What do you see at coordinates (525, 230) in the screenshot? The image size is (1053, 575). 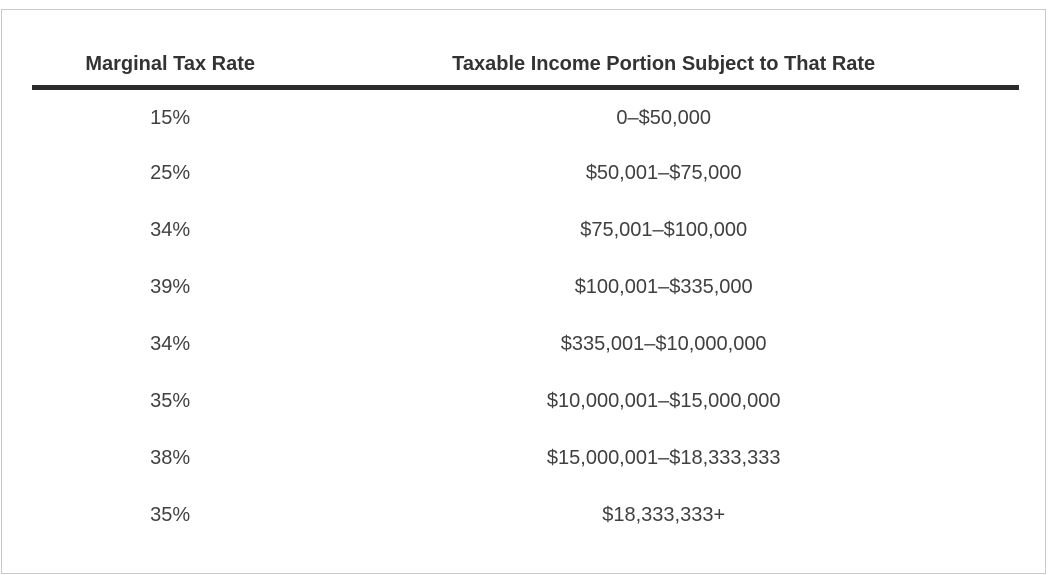 I see `table-row: 34% $75,001–$100,000` at bounding box center [525, 230].